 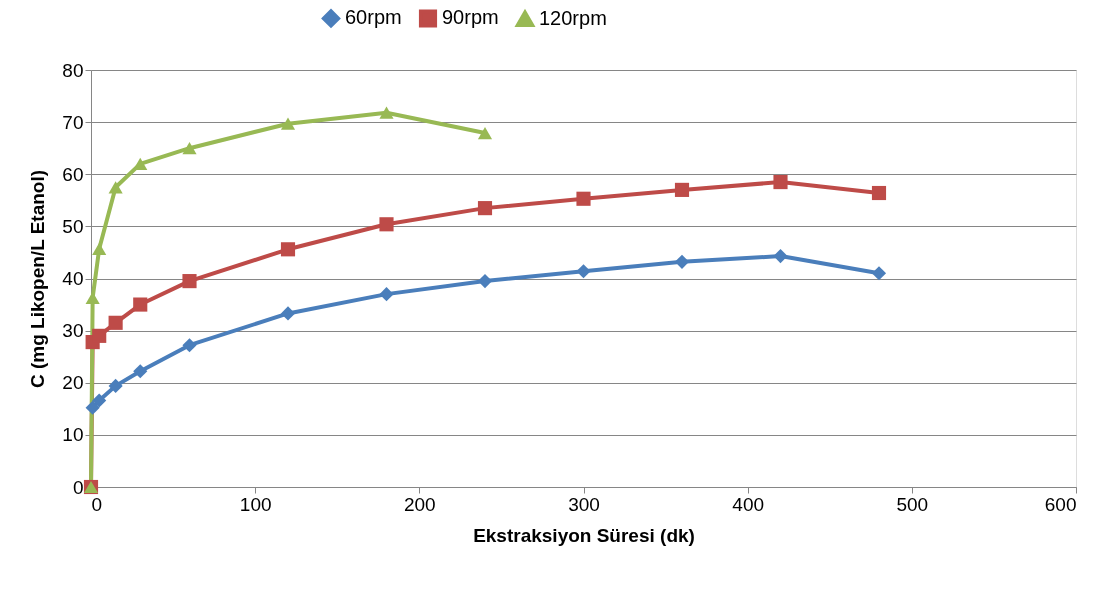 What do you see at coordinates (73, 122) in the screenshot?
I see `y-tick-label: 70` at bounding box center [73, 122].